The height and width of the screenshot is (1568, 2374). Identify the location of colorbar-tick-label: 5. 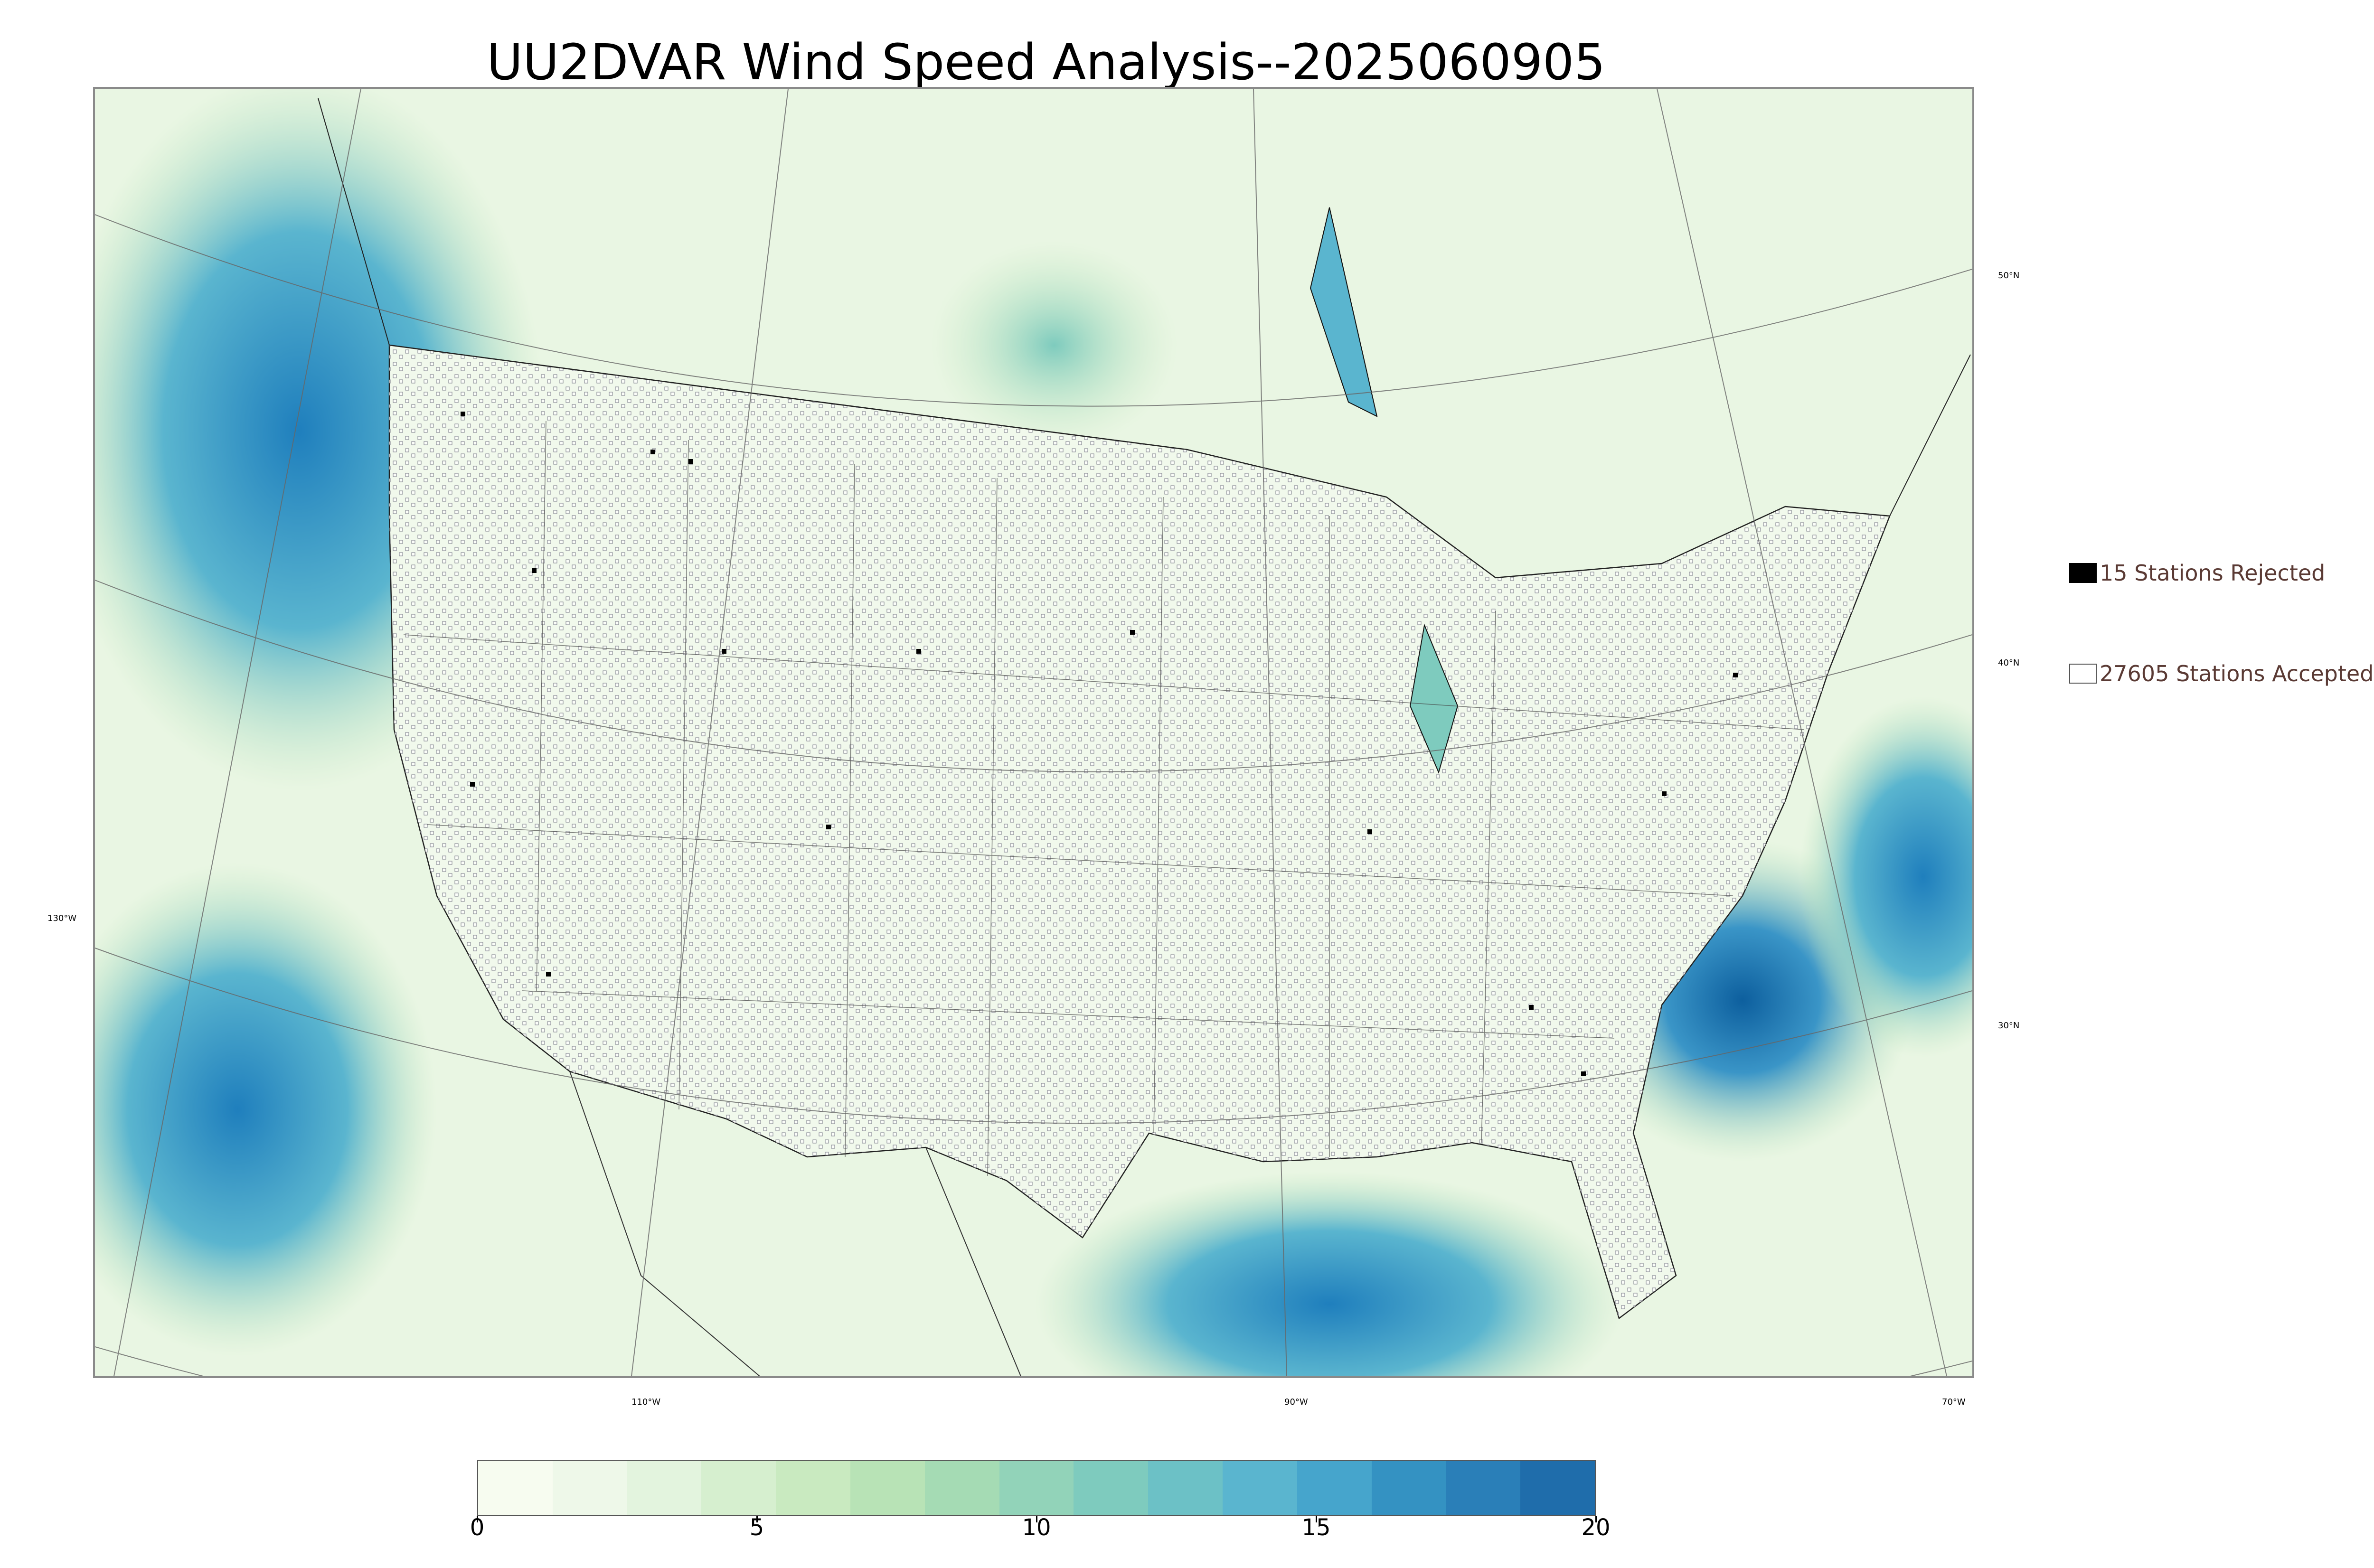
(756, 1528).